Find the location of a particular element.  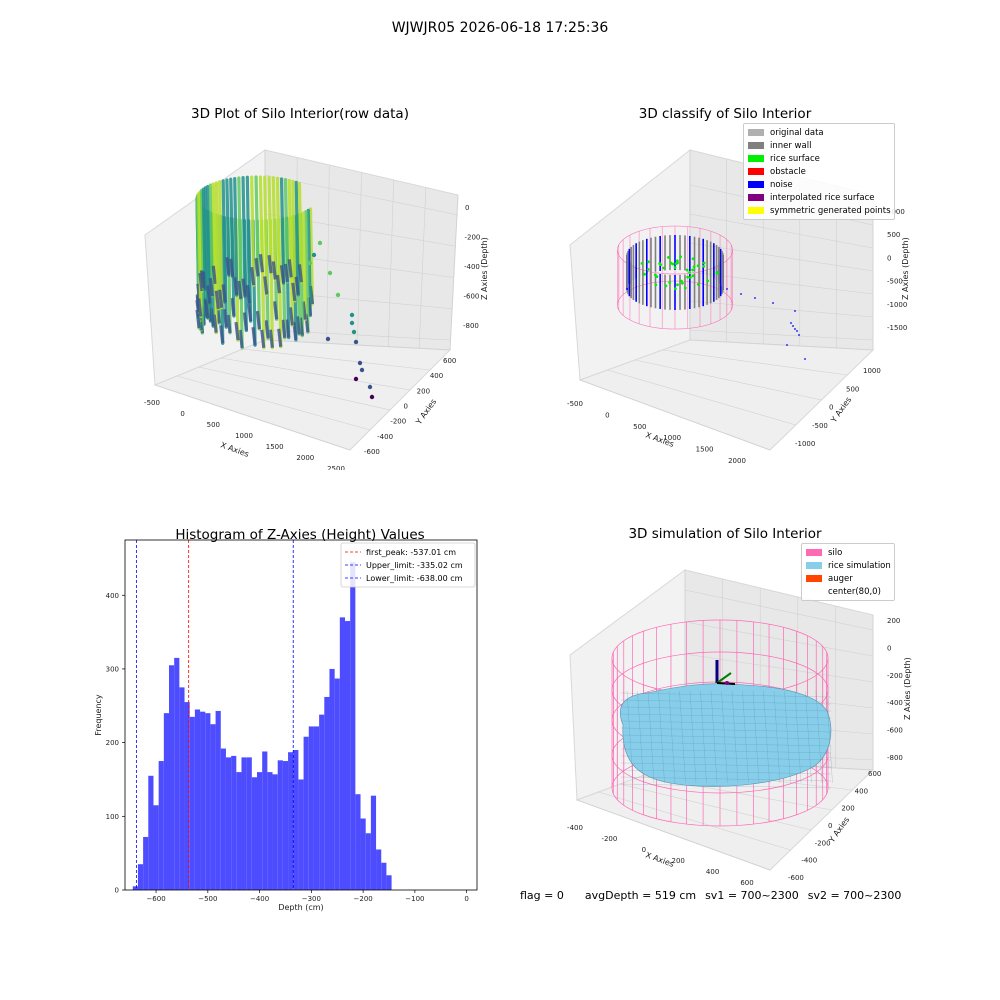

classify-x-tick-label: 1000 is located at coordinates (672, 438).